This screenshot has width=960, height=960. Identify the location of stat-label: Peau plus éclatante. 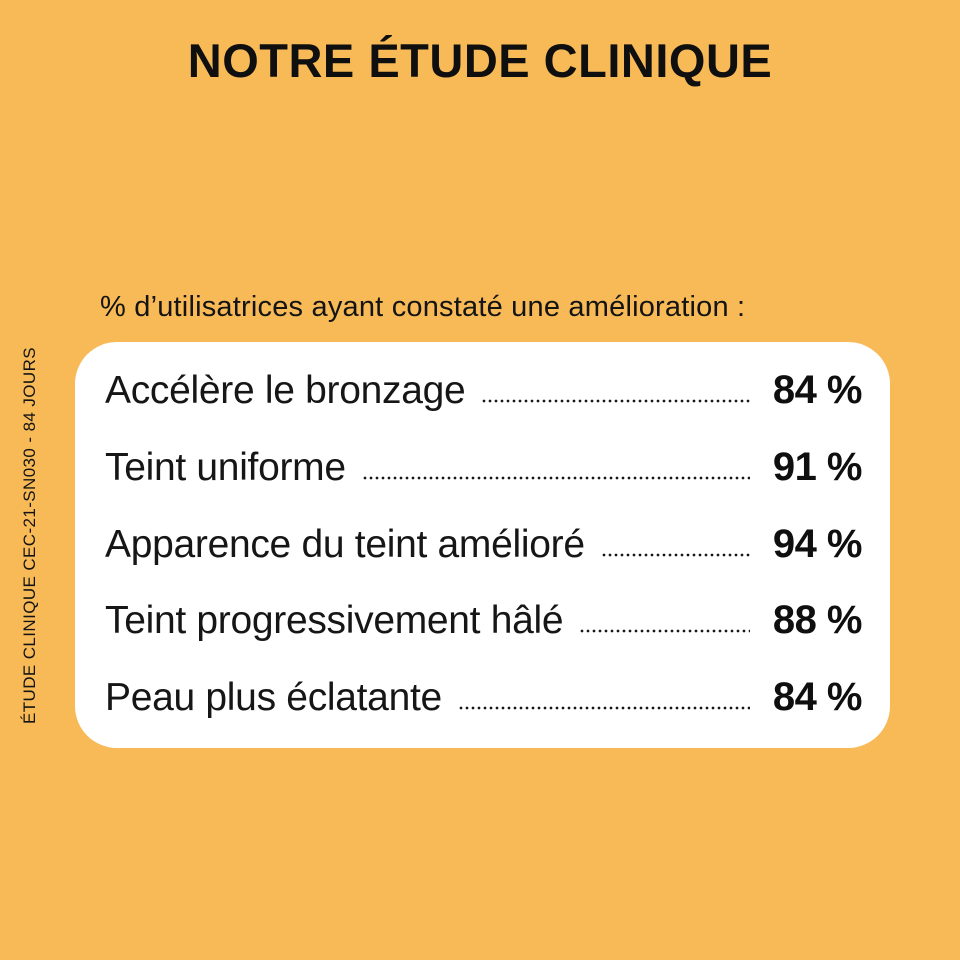
(273, 697).